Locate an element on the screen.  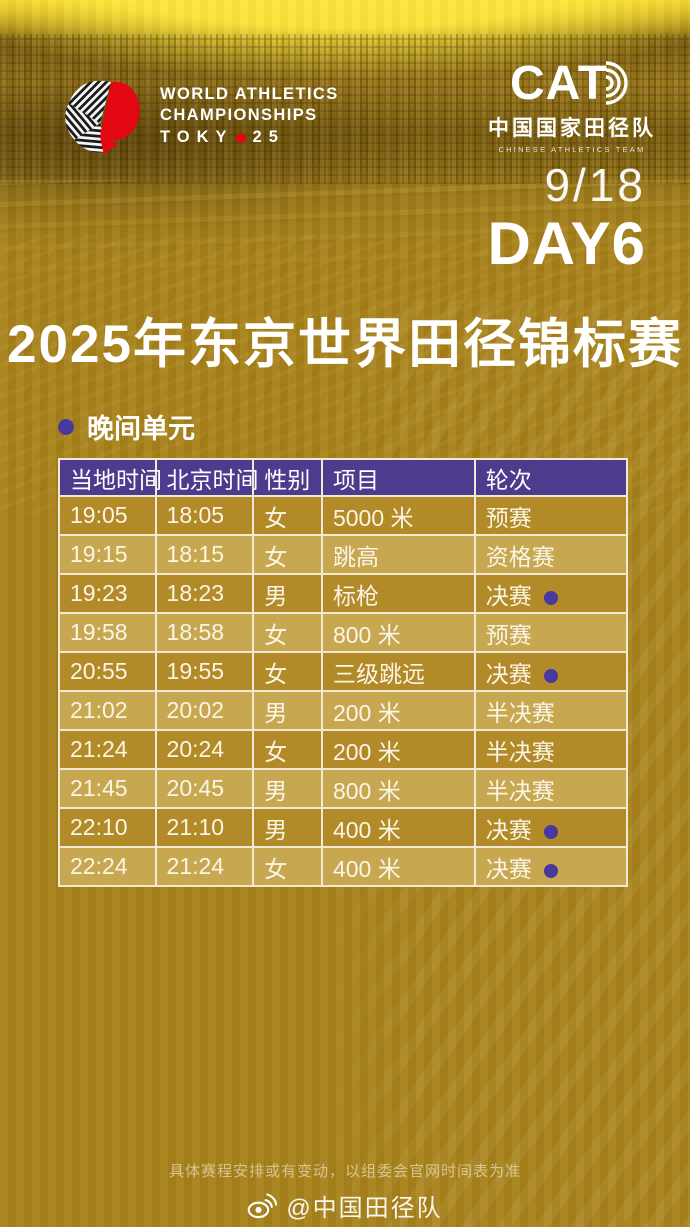
round-text: 资格赛 is located at coordinates (520, 556).